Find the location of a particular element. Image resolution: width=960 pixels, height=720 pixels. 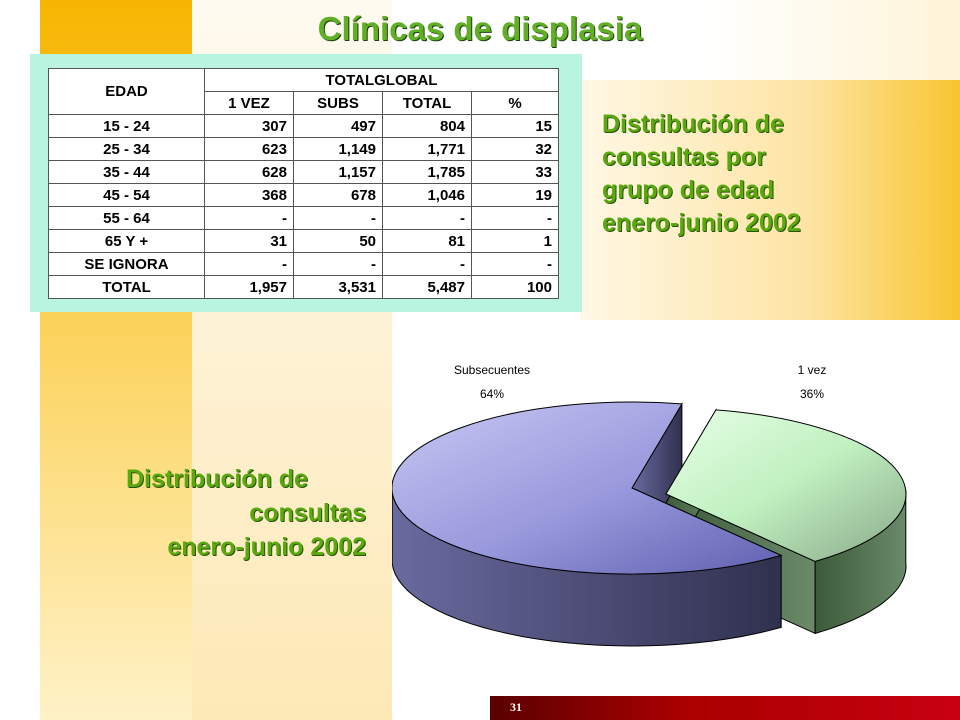

table-total-row: TOTAL 1,957 3,531 5,487 100 is located at coordinates (303, 287).